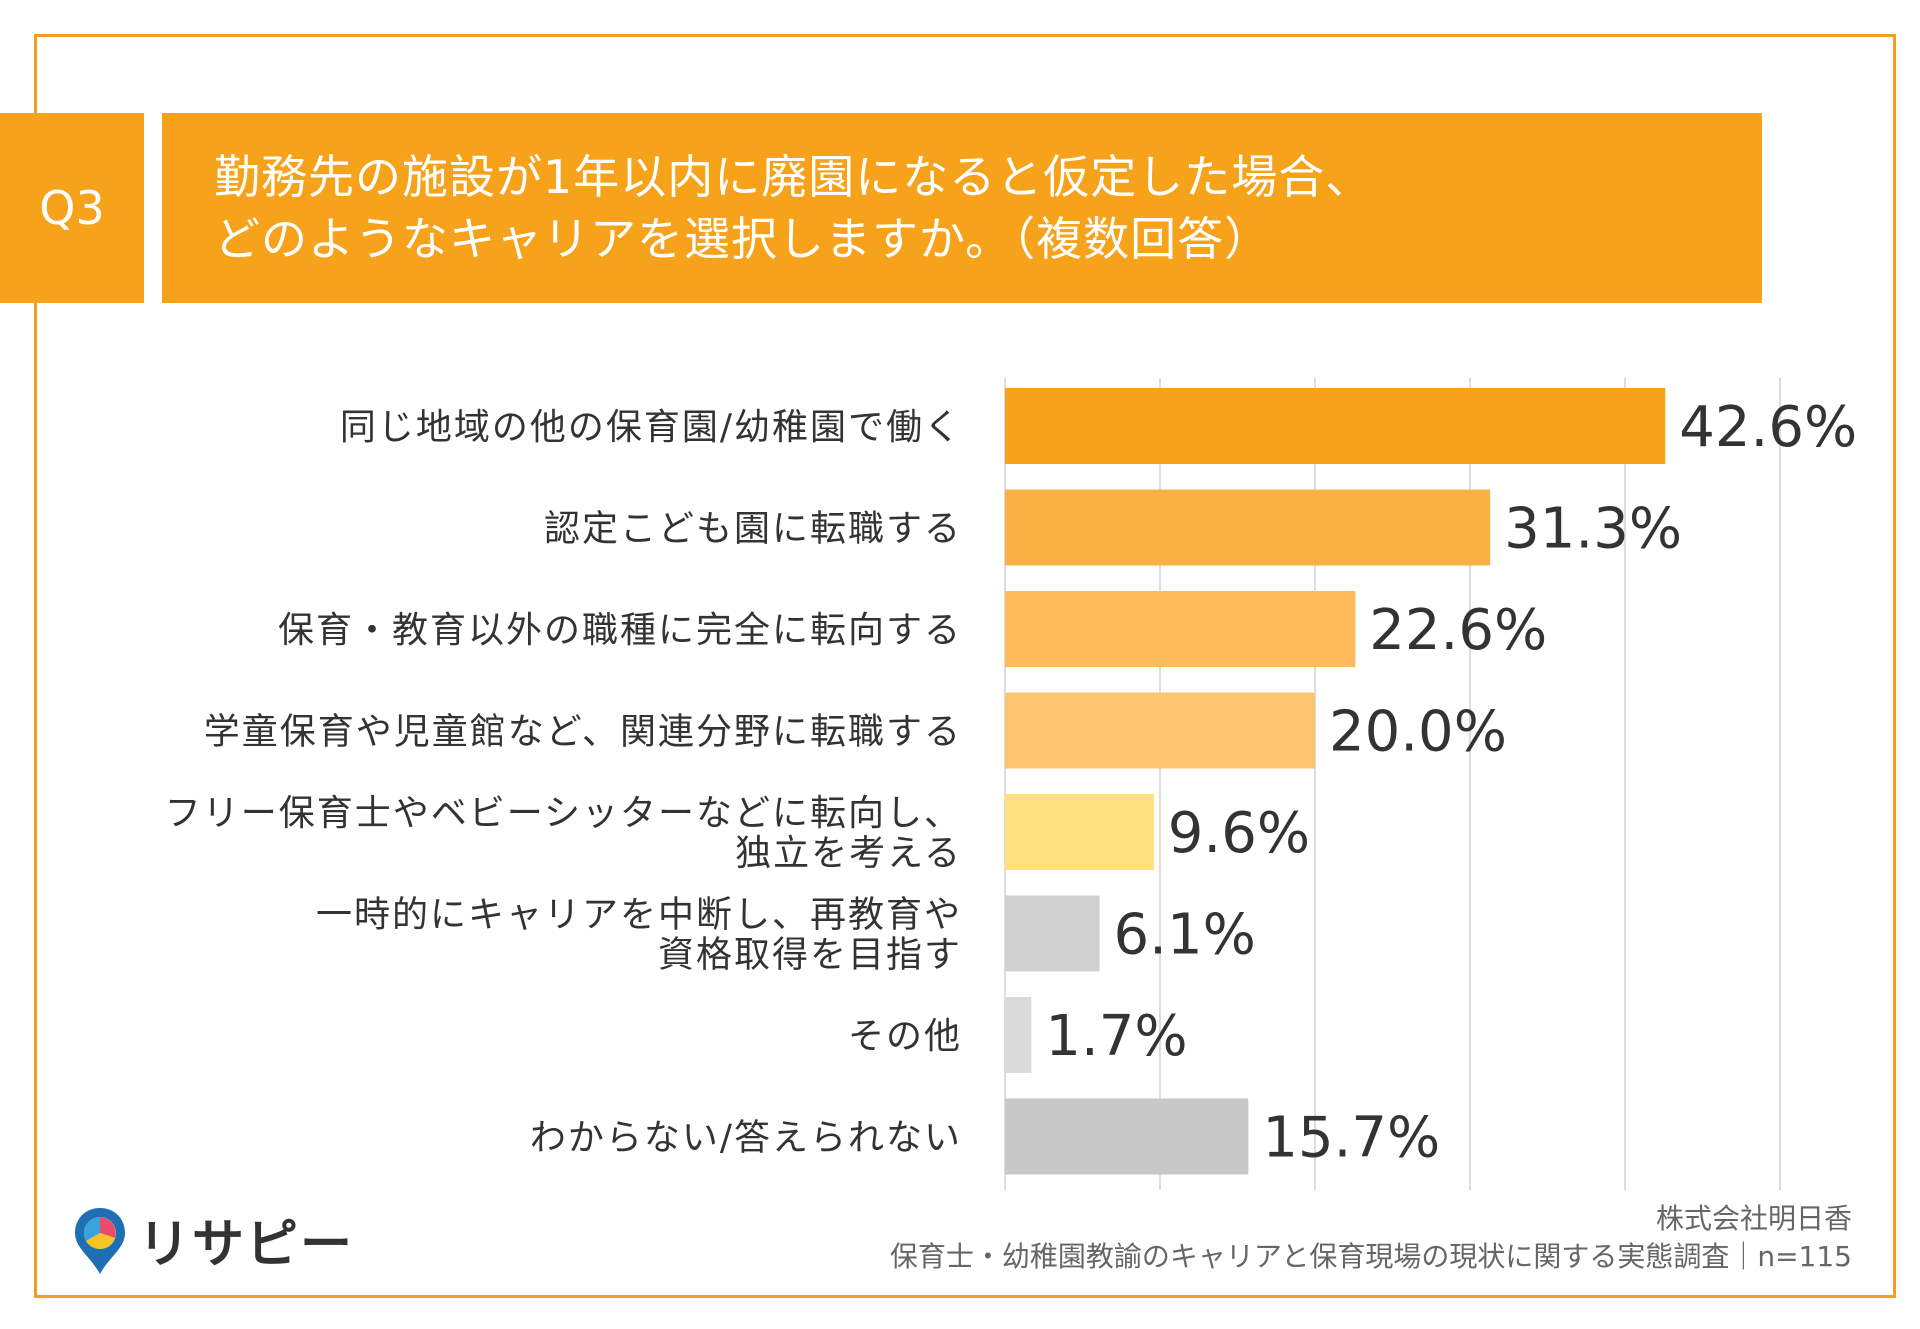 This screenshot has height=1329, width=1920. What do you see at coordinates (1593, 529) in the screenshot?
I see `value-label: 31.3%` at bounding box center [1593, 529].